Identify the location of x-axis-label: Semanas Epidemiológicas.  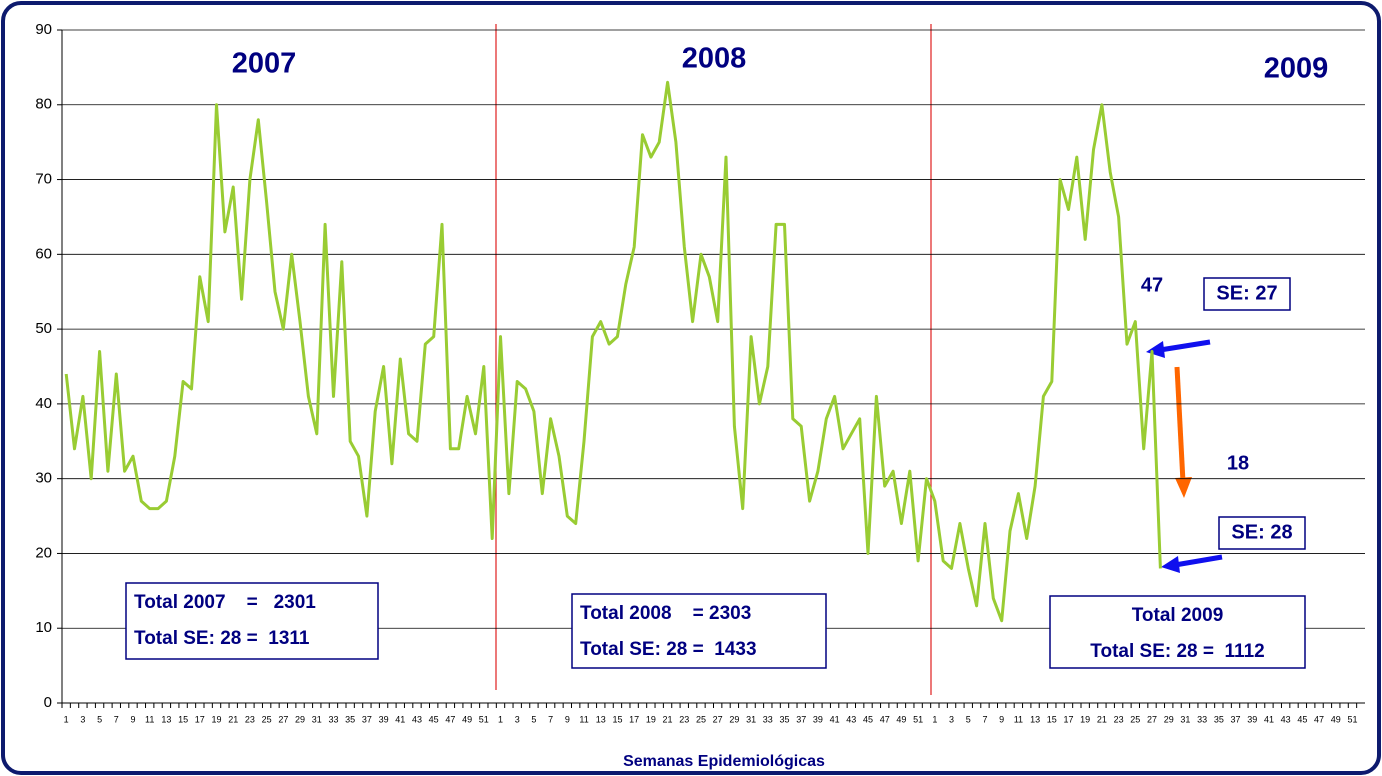
(724, 761).